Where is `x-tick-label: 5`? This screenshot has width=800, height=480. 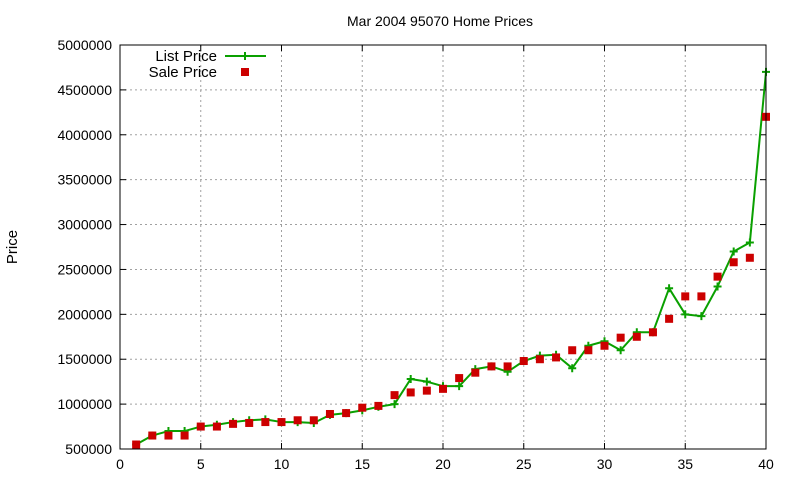
x-tick-label: 5 is located at coordinates (201, 464).